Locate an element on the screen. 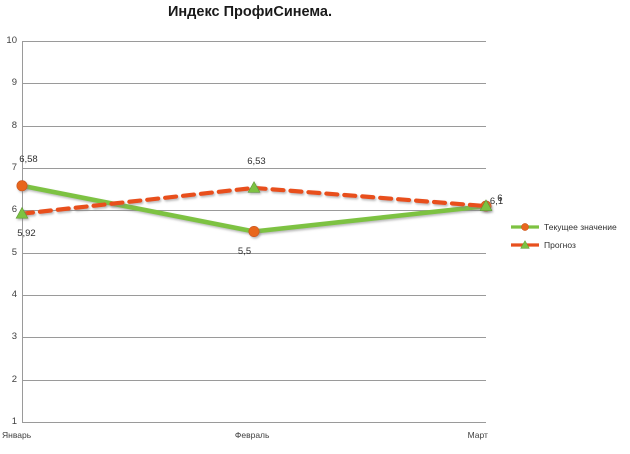  x-axis-tick-label: Январь is located at coordinates (17, 435).